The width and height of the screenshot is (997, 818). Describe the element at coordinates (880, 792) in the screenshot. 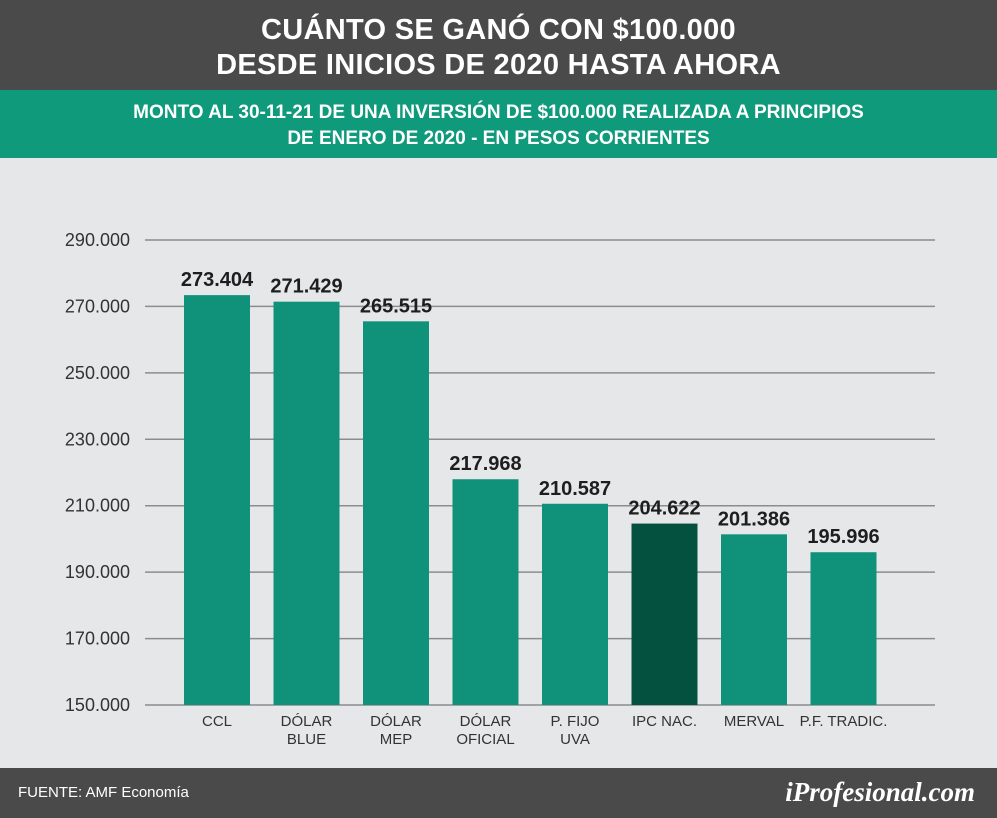

I see `brand-logo: iProfesional.com` at that location.